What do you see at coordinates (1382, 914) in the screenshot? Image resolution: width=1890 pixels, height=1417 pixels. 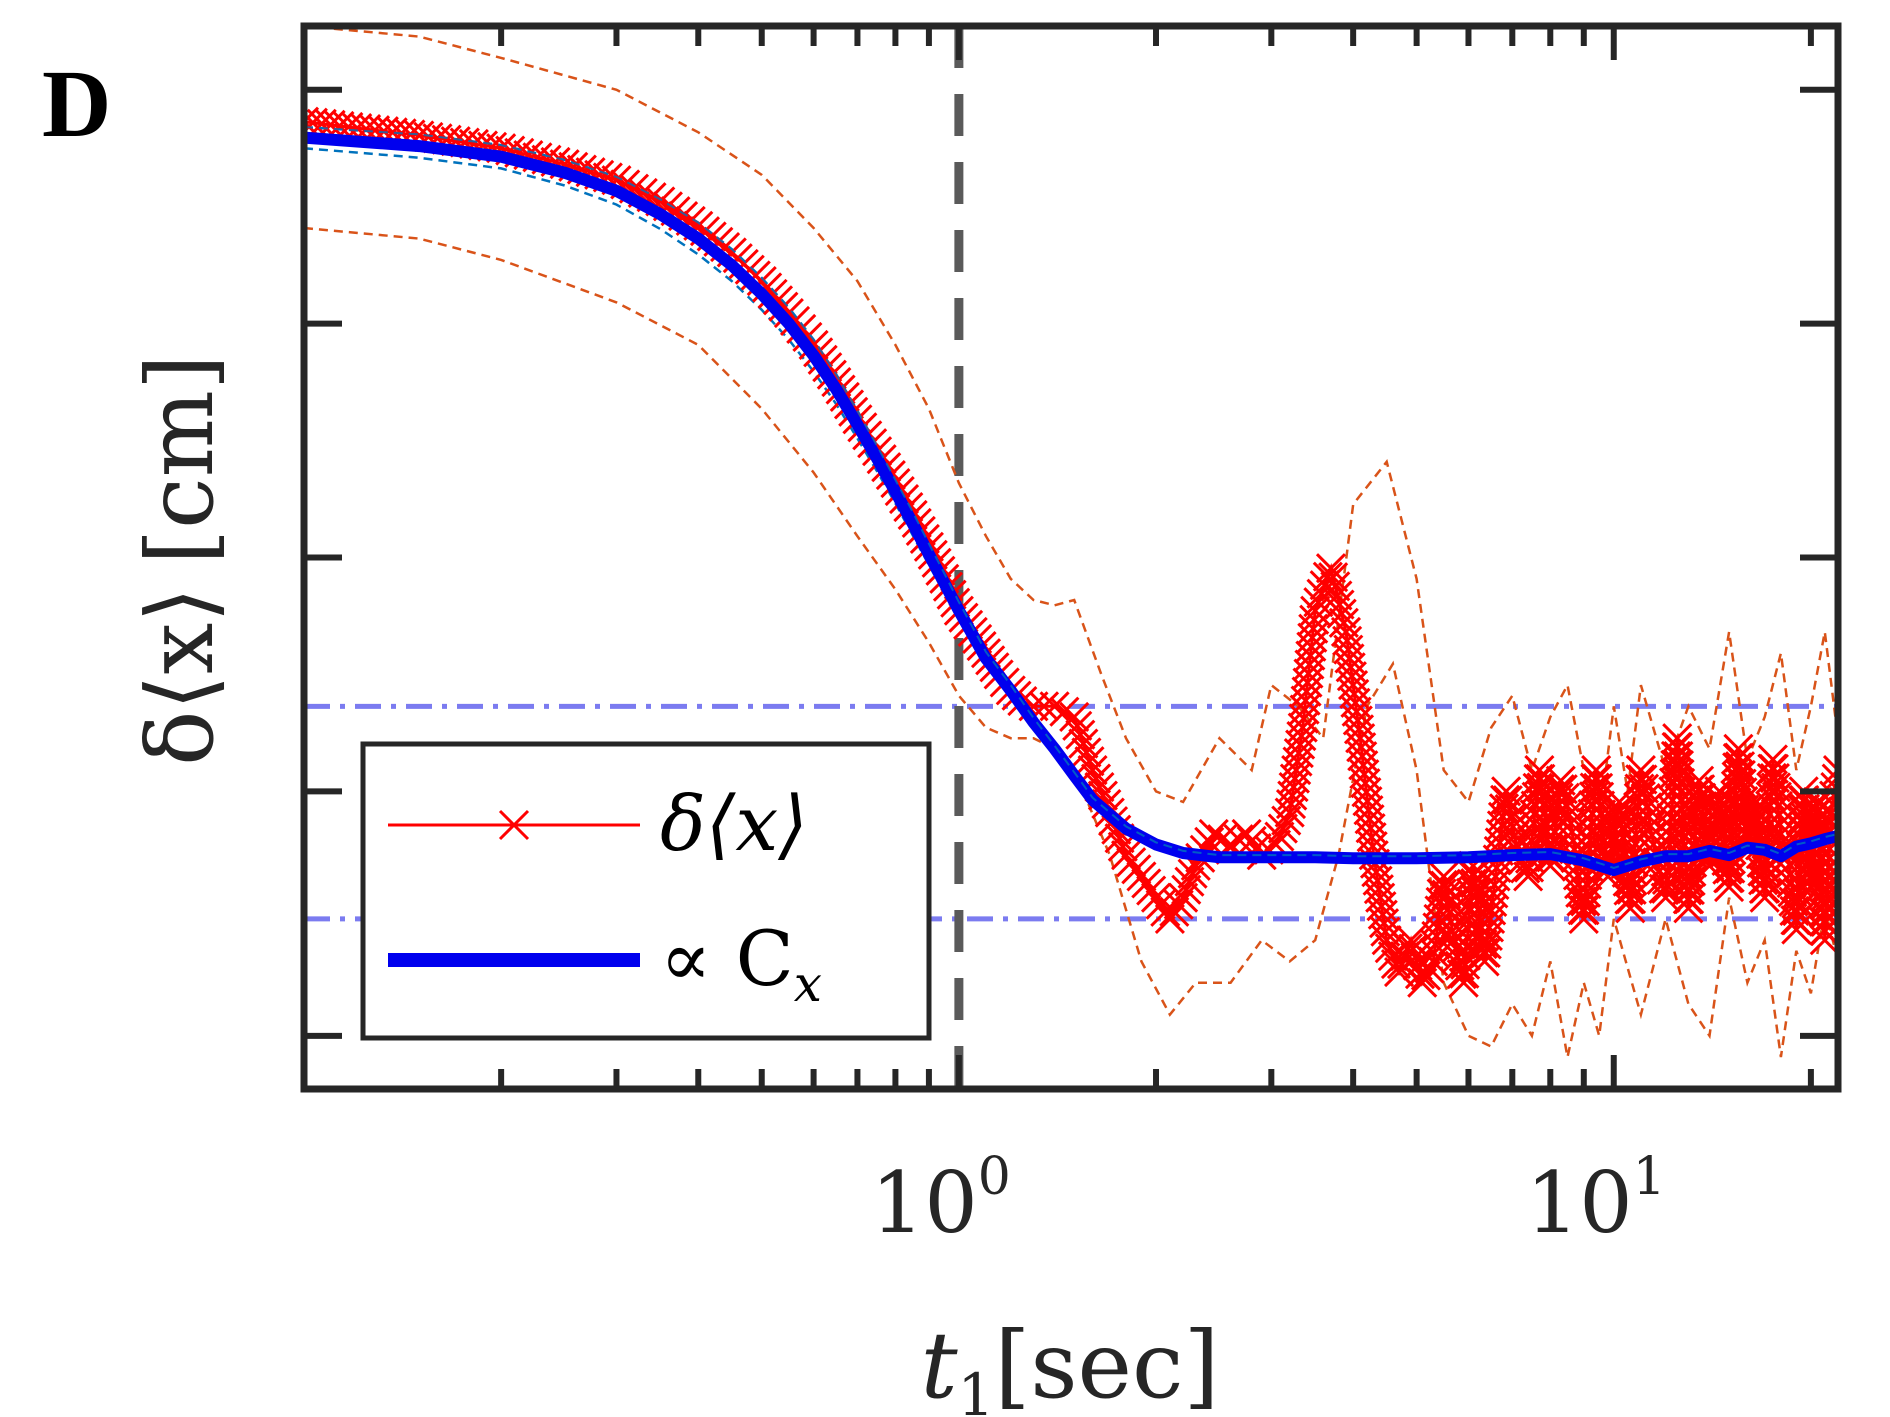 I see `marker-46-7-b` at bounding box center [1382, 914].